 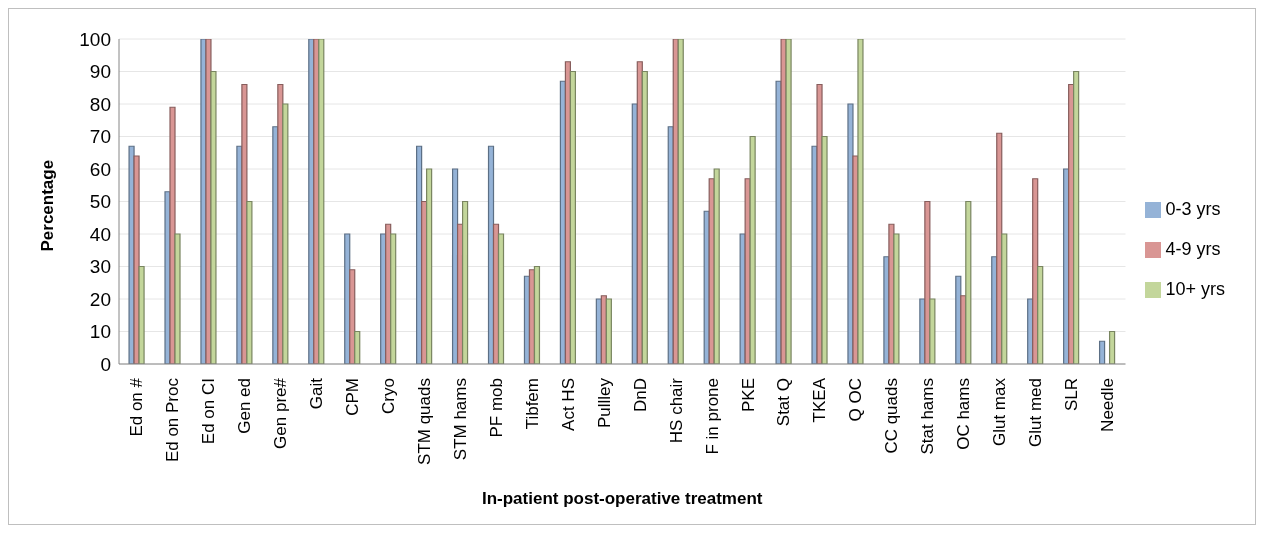 I want to click on x-tick-label: Needle, so click(x=1107, y=405).